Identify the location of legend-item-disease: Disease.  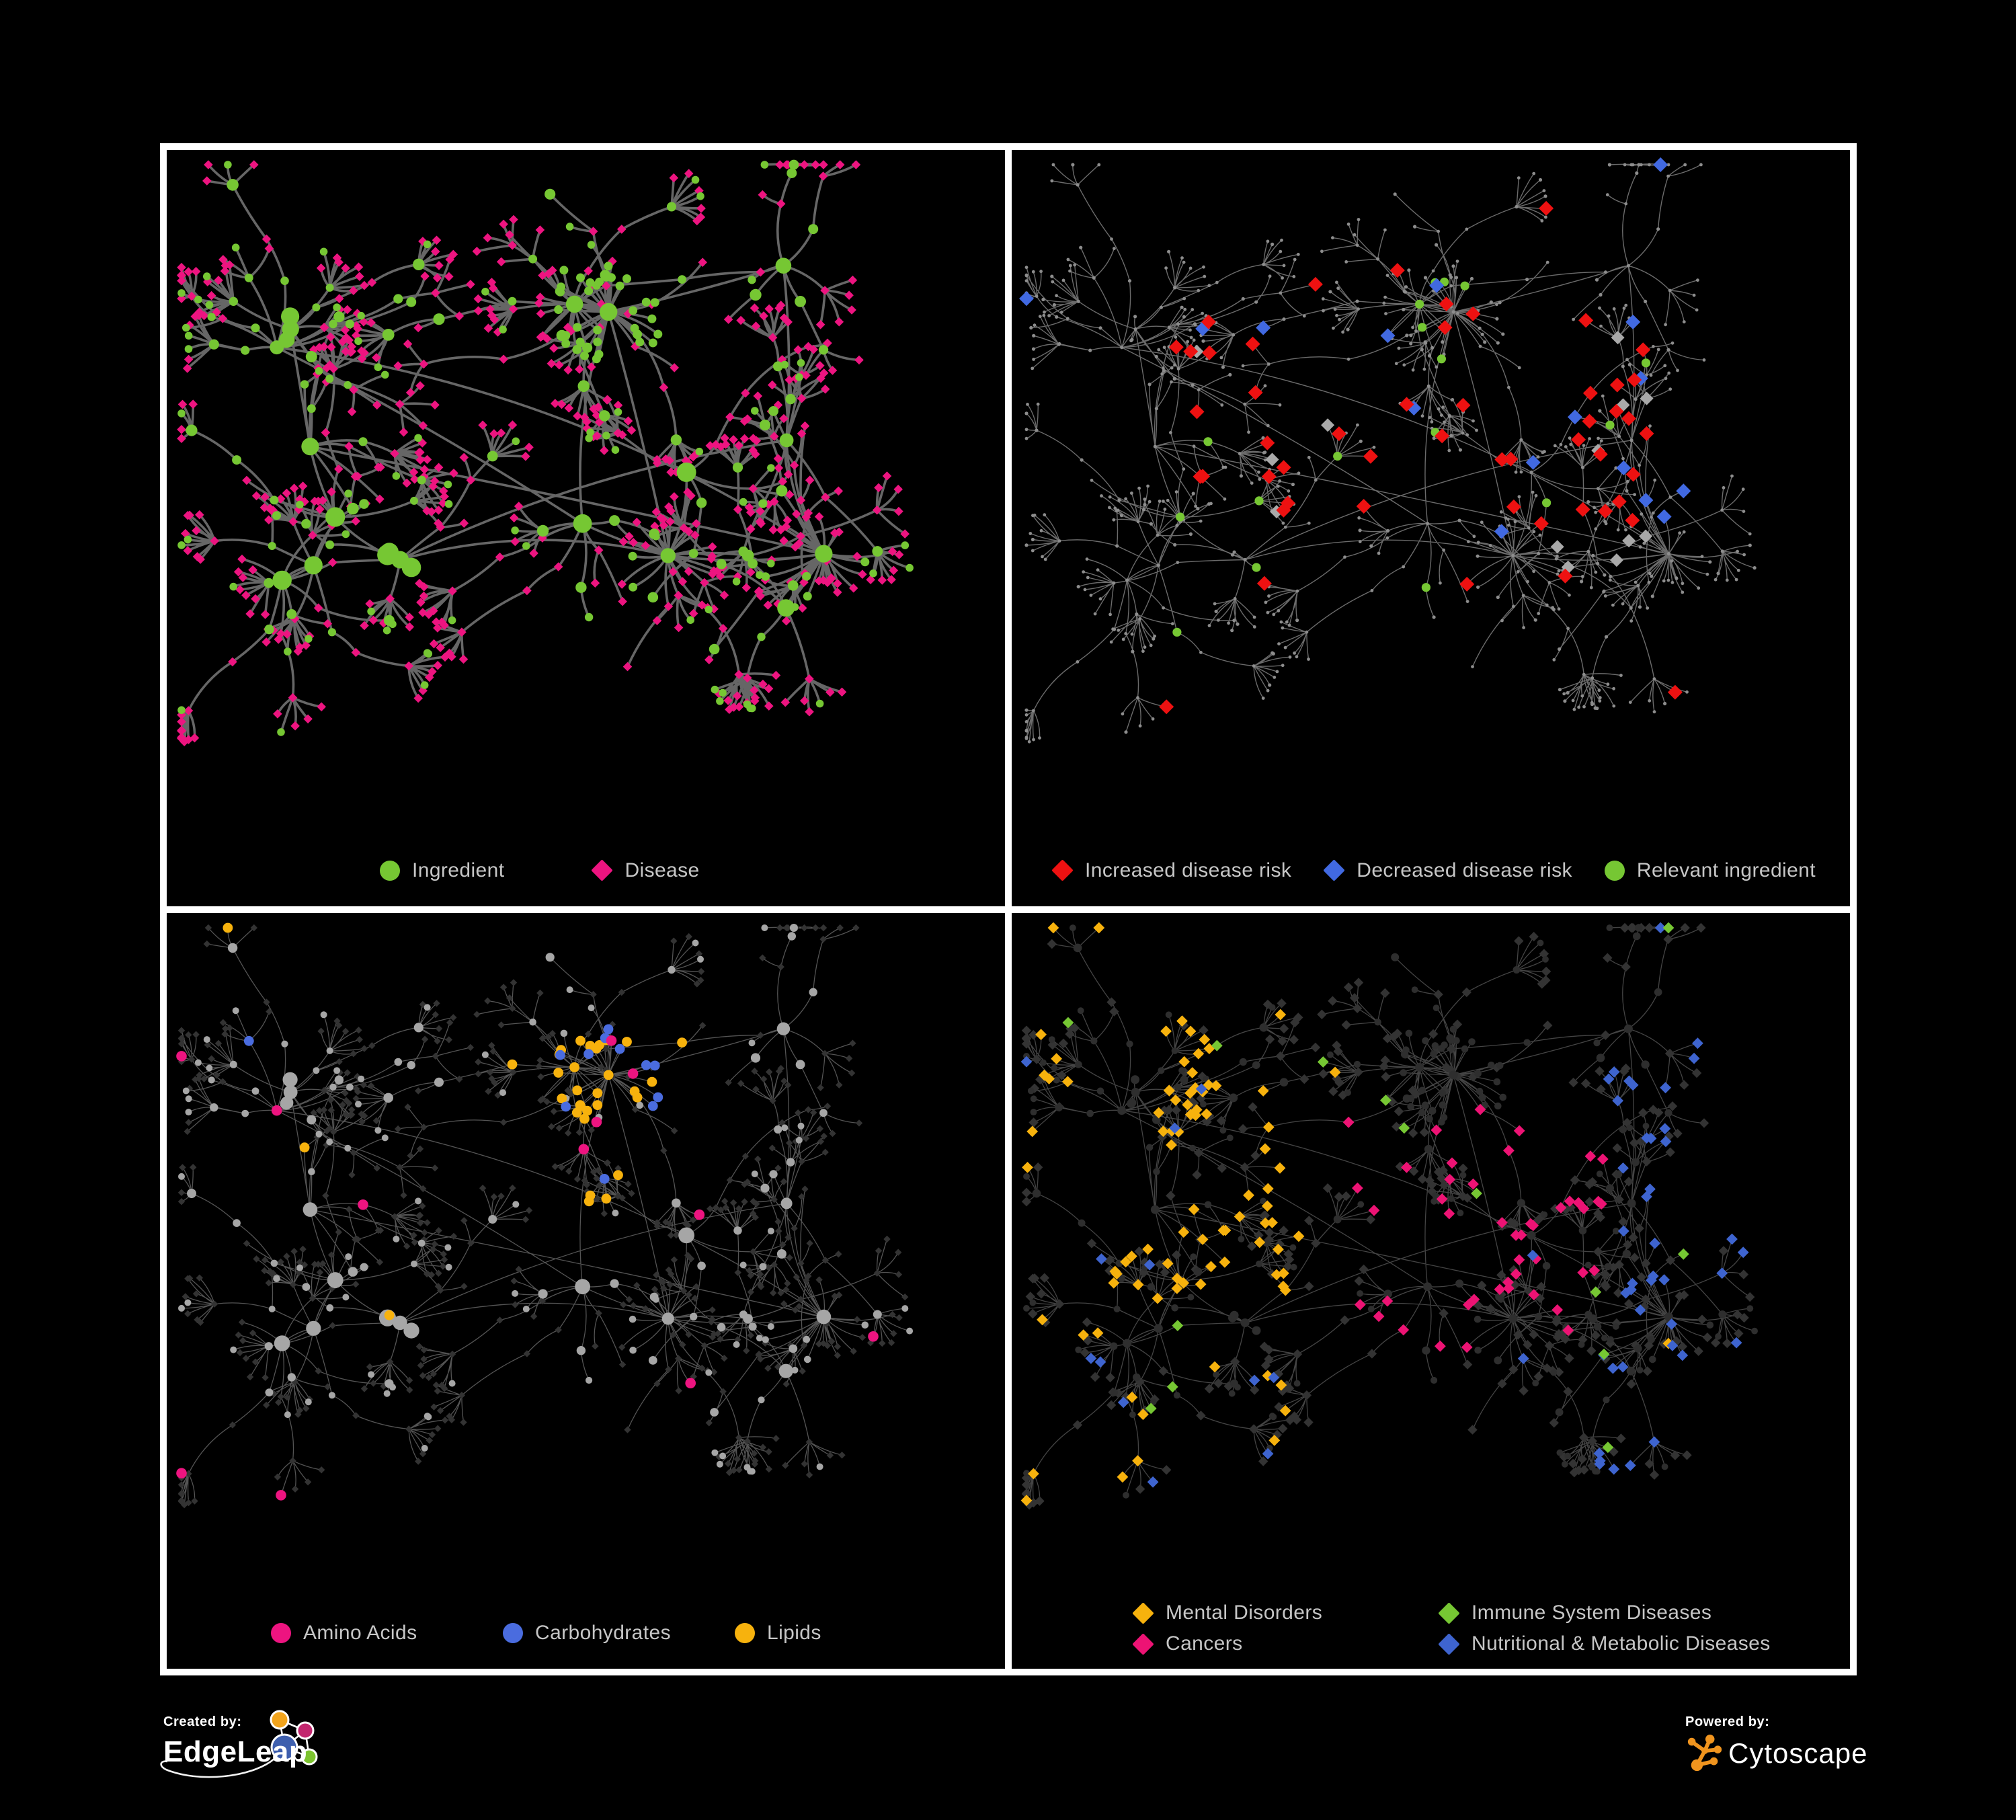
(645, 870).